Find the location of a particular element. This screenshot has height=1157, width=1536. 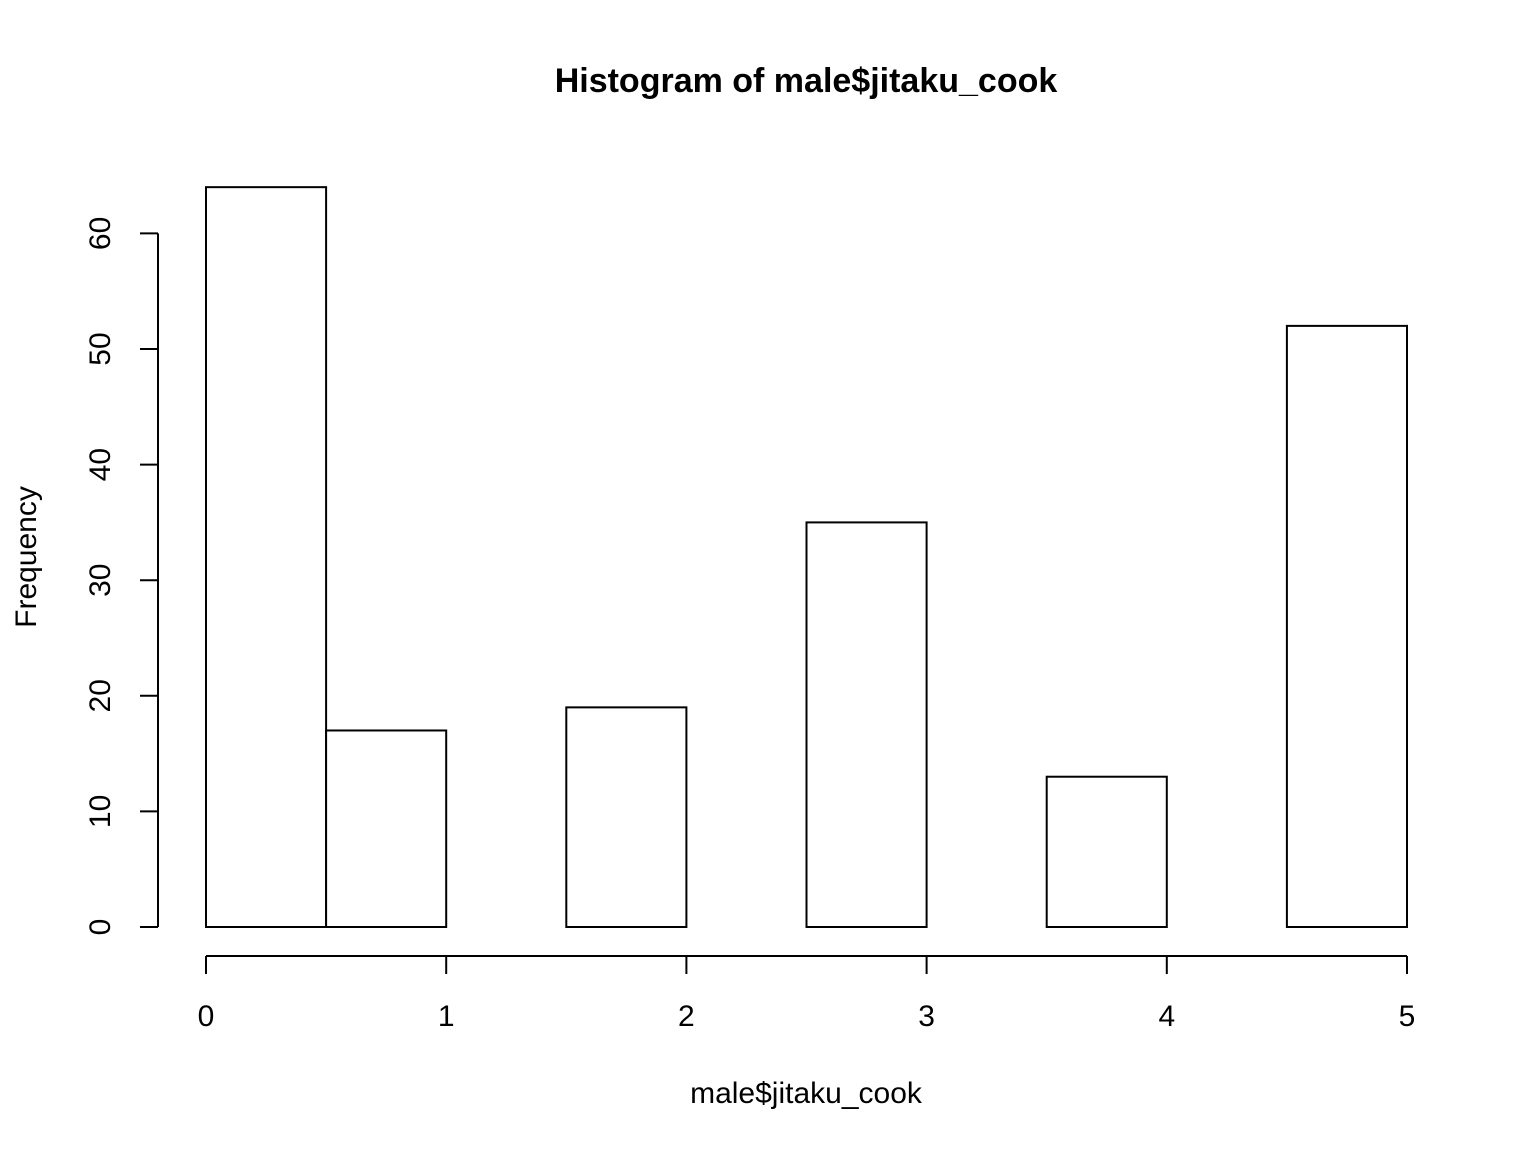

y-tick-label: 40 is located at coordinates (100, 464).